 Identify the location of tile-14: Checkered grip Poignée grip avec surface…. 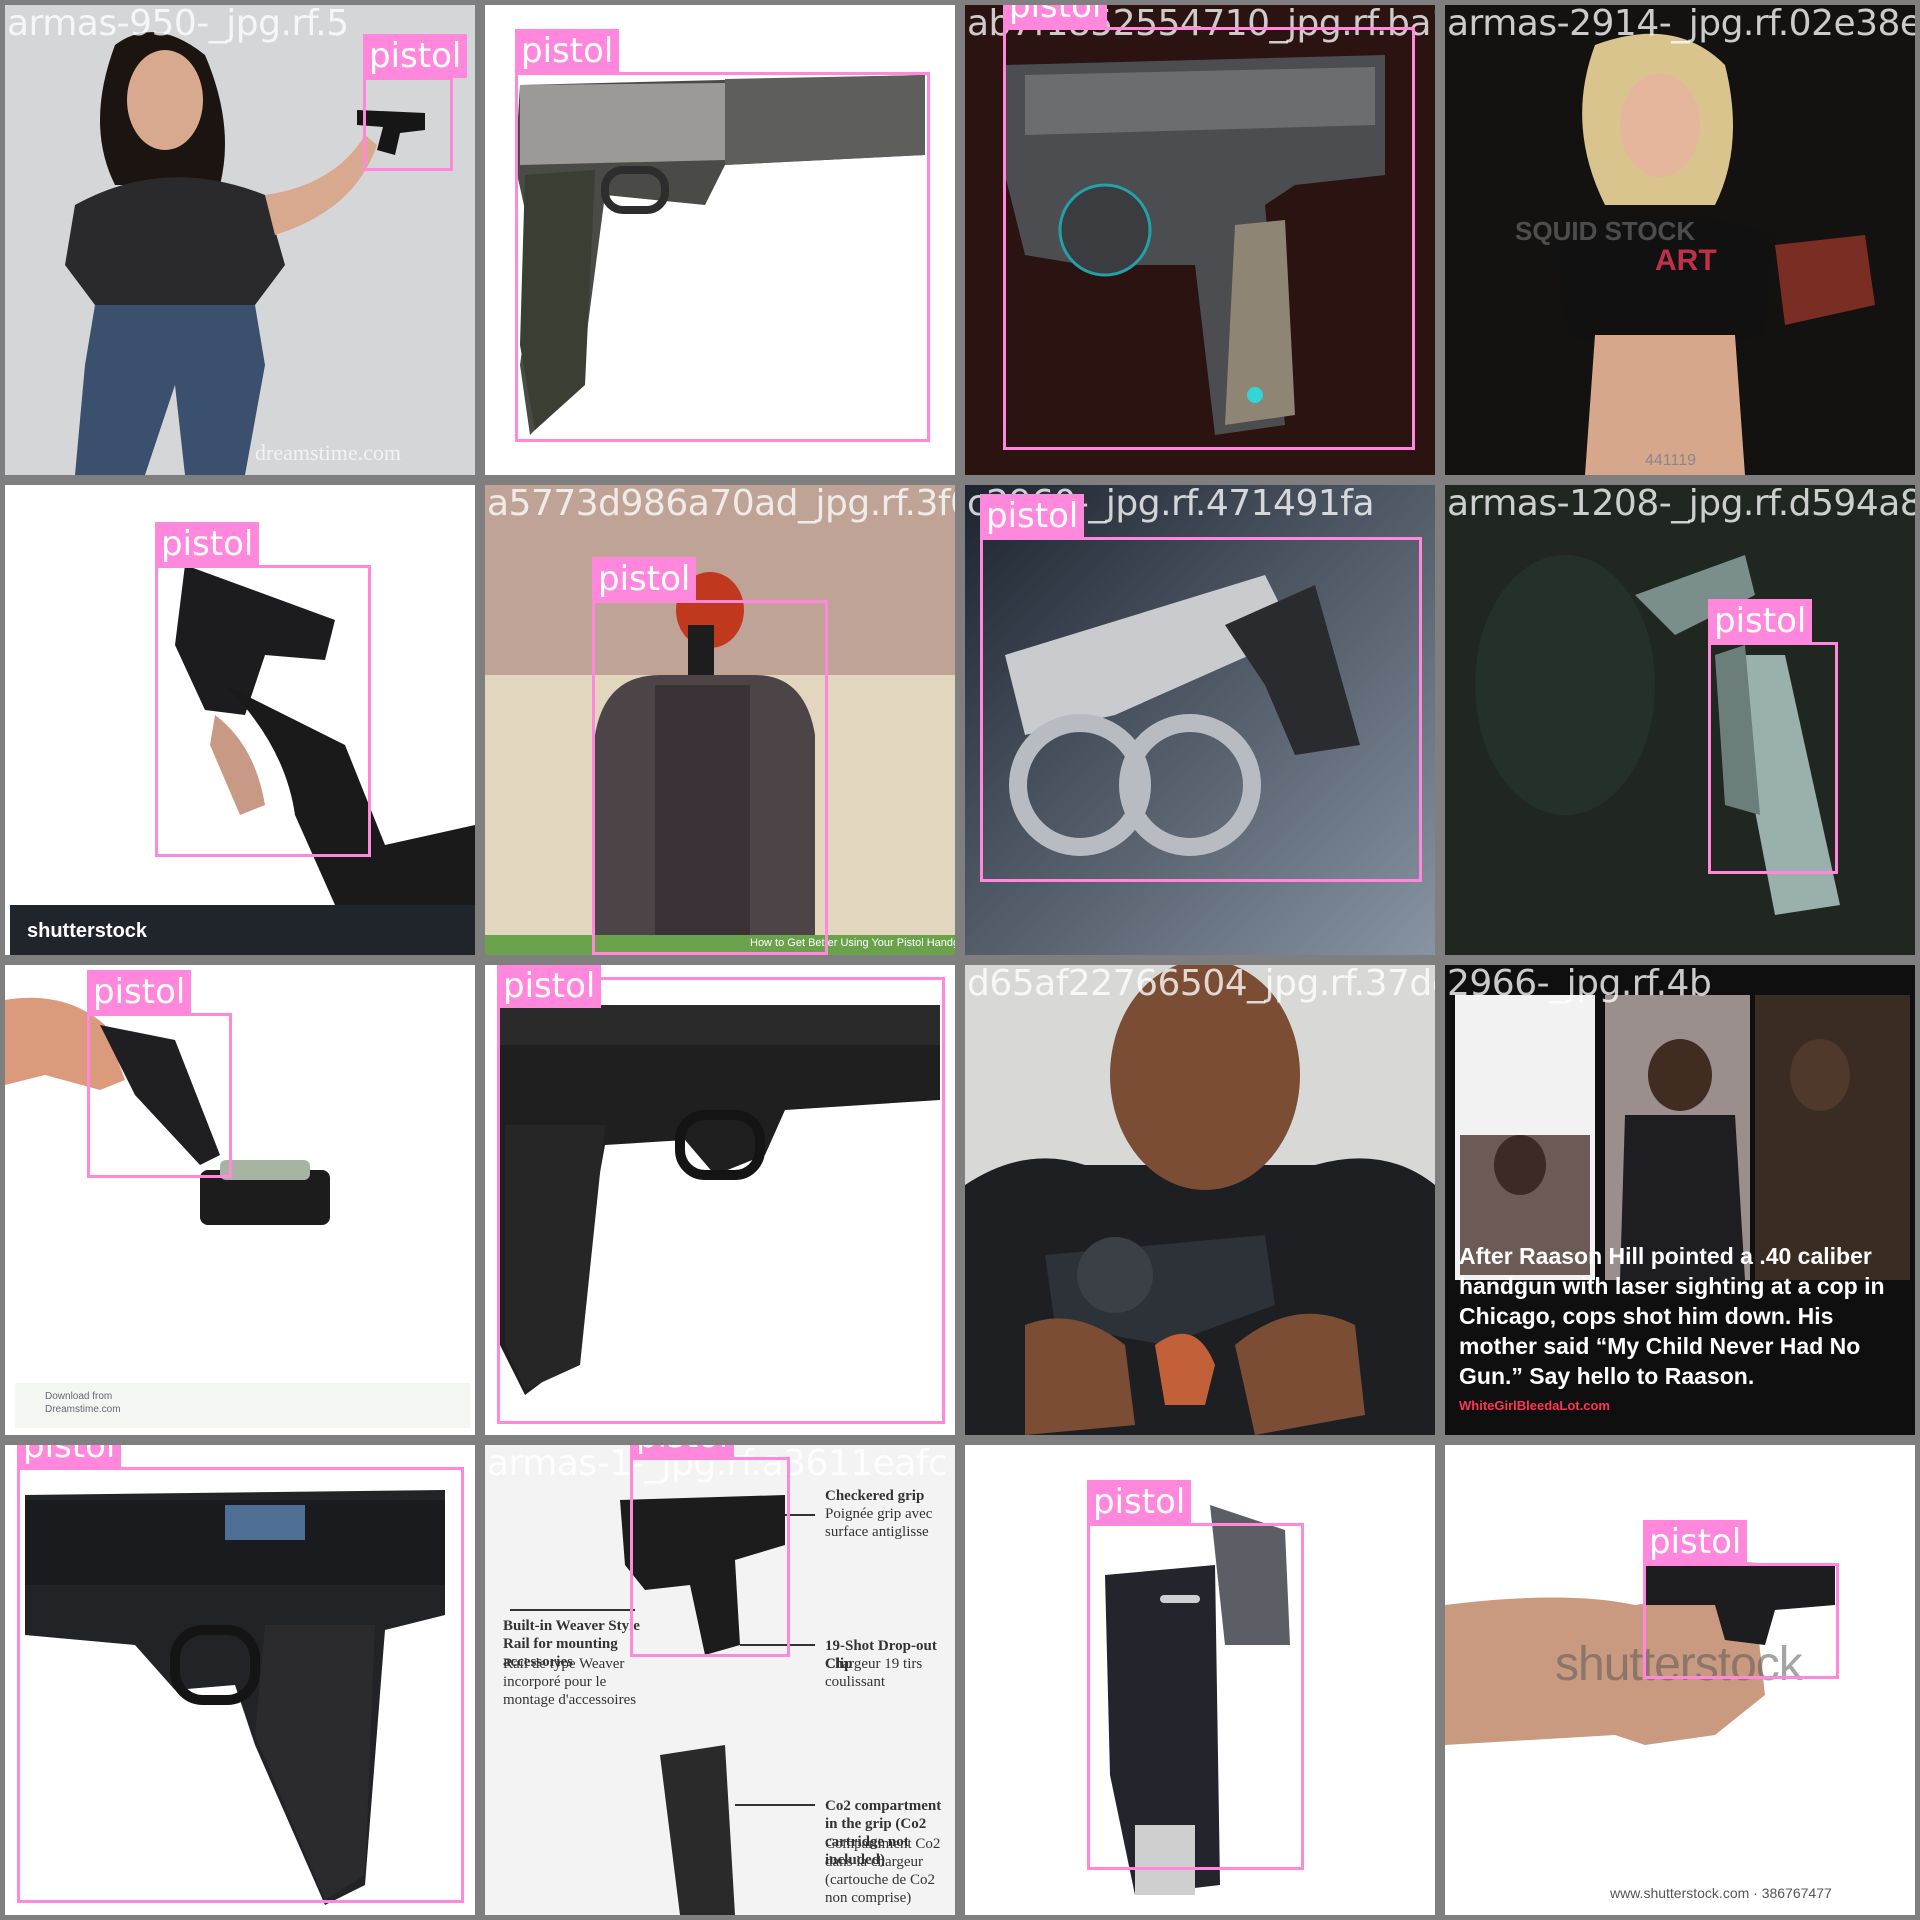
(720, 1680).